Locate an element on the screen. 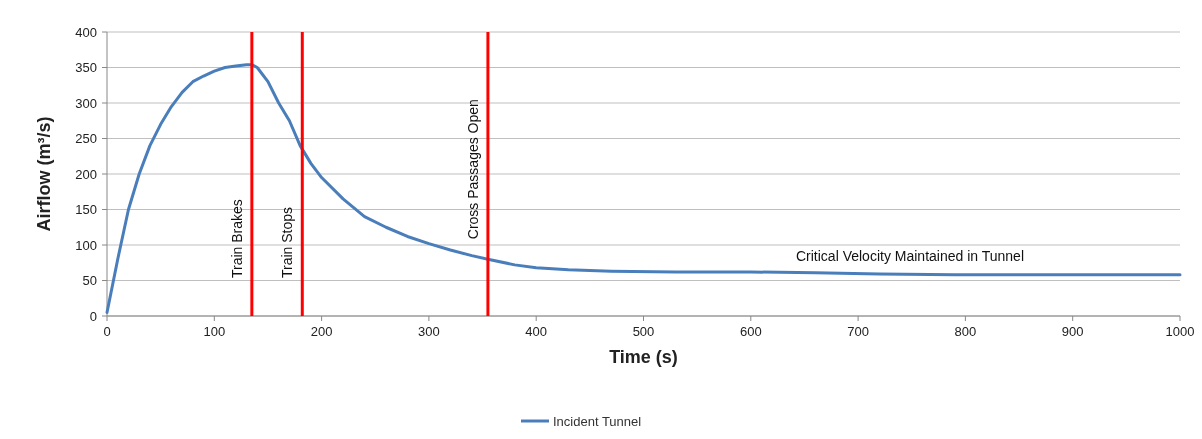  y-tick-label: 250 is located at coordinates (86, 138).